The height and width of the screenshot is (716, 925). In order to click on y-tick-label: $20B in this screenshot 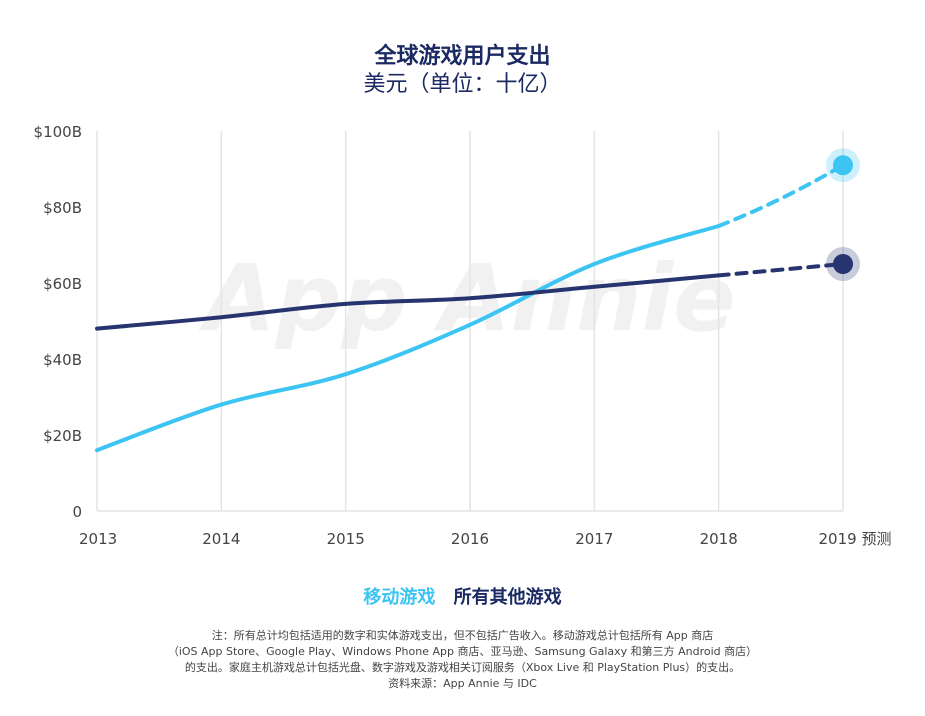, I will do `click(62, 436)`.